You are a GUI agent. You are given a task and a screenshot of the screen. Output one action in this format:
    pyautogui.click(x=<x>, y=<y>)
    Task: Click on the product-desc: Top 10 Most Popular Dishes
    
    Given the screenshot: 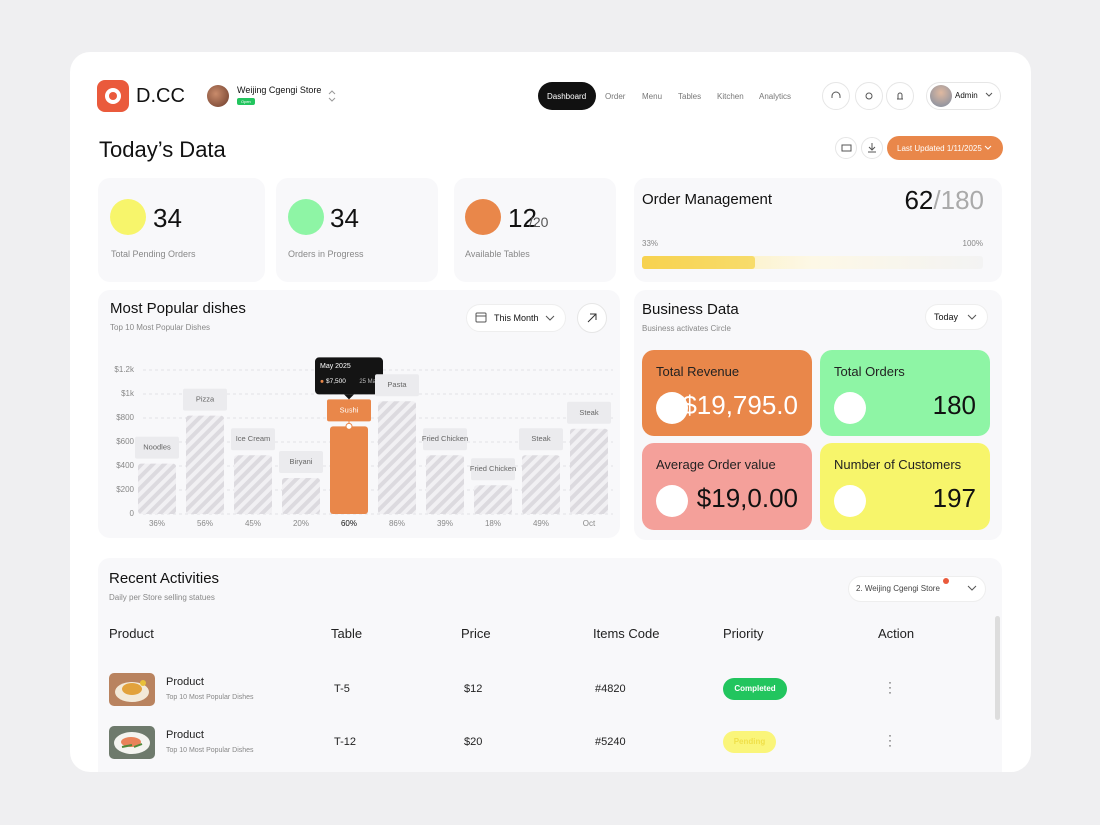 What is the action you would take?
    pyautogui.click(x=210, y=750)
    